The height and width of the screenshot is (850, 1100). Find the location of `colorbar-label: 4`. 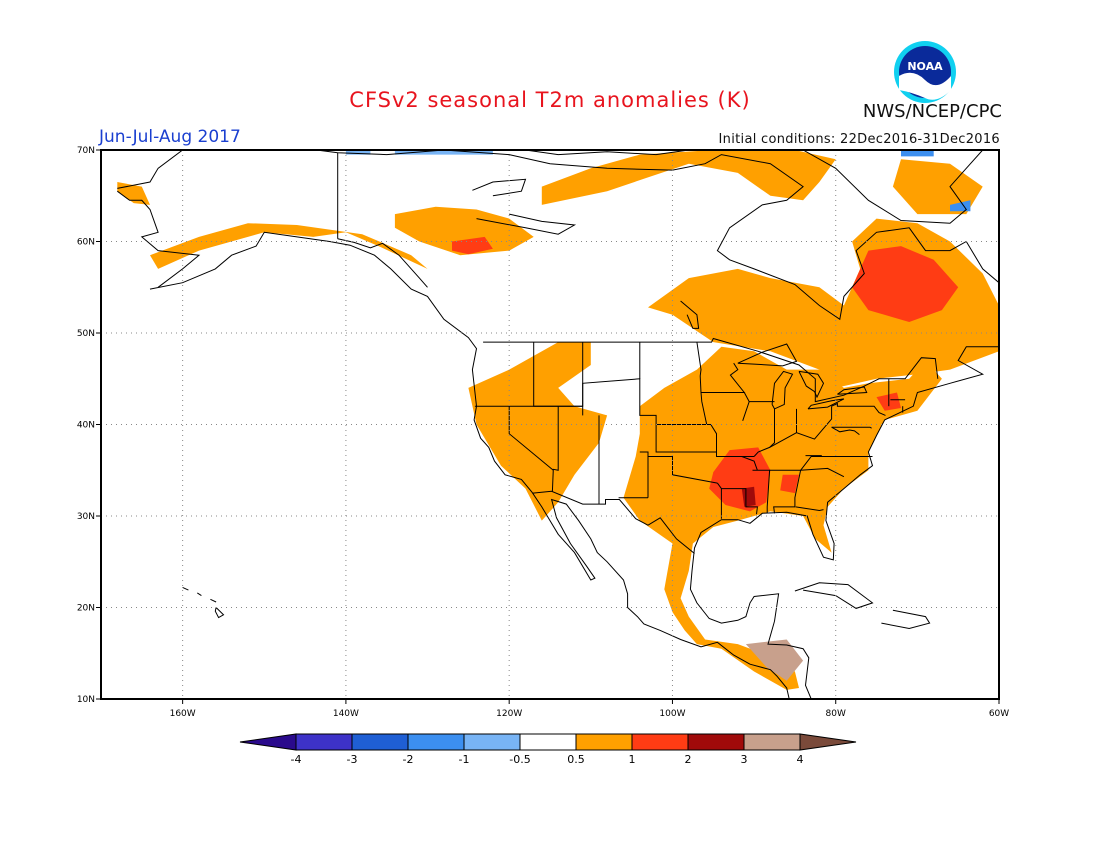

colorbar-label: 4 is located at coordinates (800, 759).